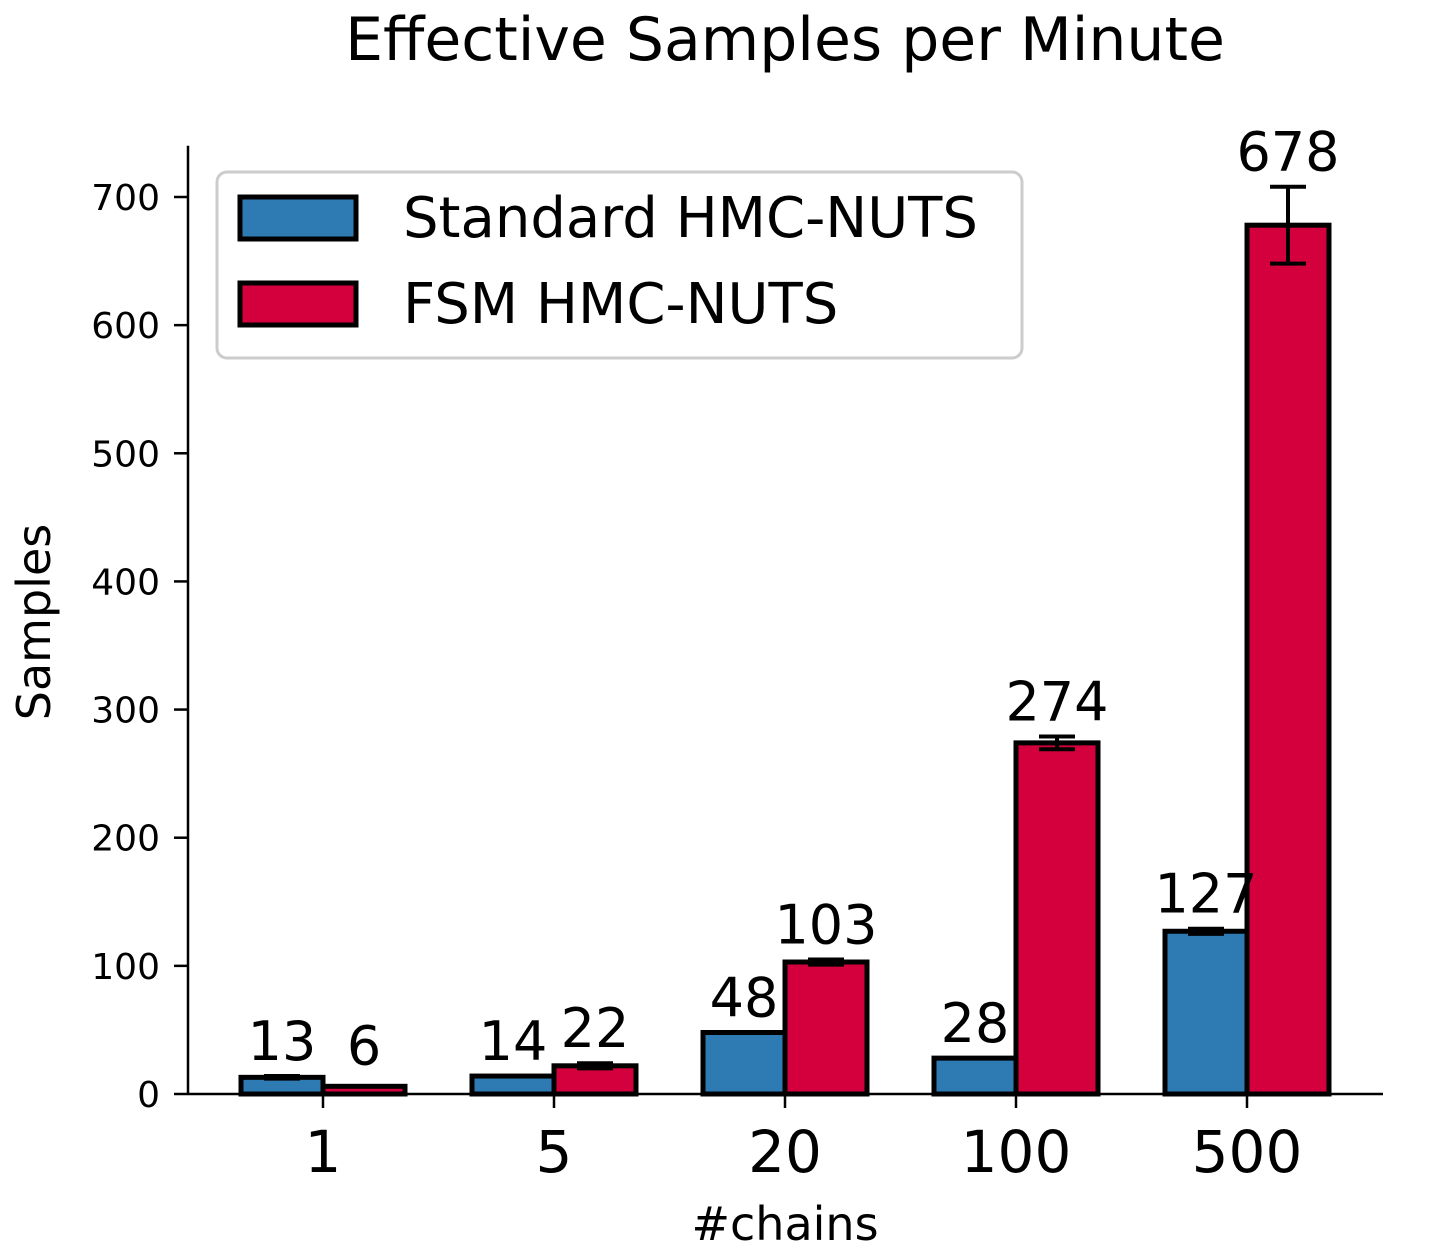  Describe the element at coordinates (34, 622) in the screenshot. I see `y-axis-label: Samples` at that location.